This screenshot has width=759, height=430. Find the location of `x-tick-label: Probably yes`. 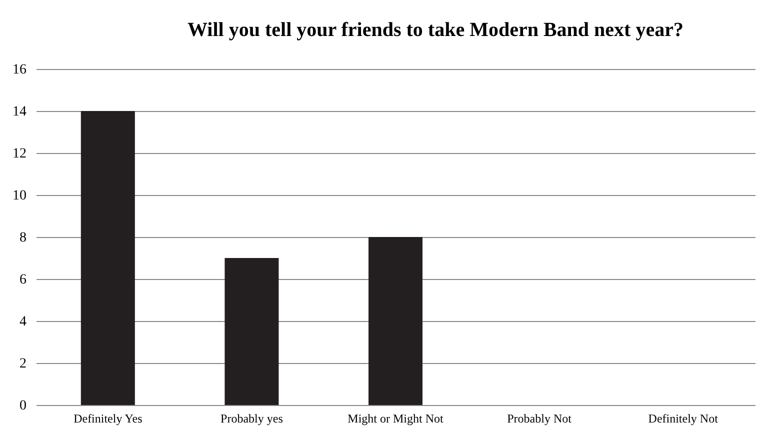

x-tick-label: Probably yes is located at coordinates (252, 419).